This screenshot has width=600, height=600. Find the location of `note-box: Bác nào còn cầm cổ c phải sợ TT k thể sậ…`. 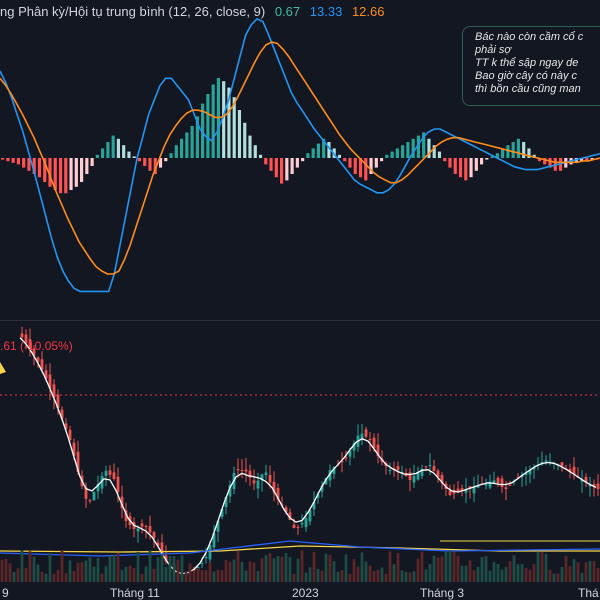

note-box: Bác nào còn cầm cổ c phải sợ TT k thể sậ… is located at coordinates (531, 66).